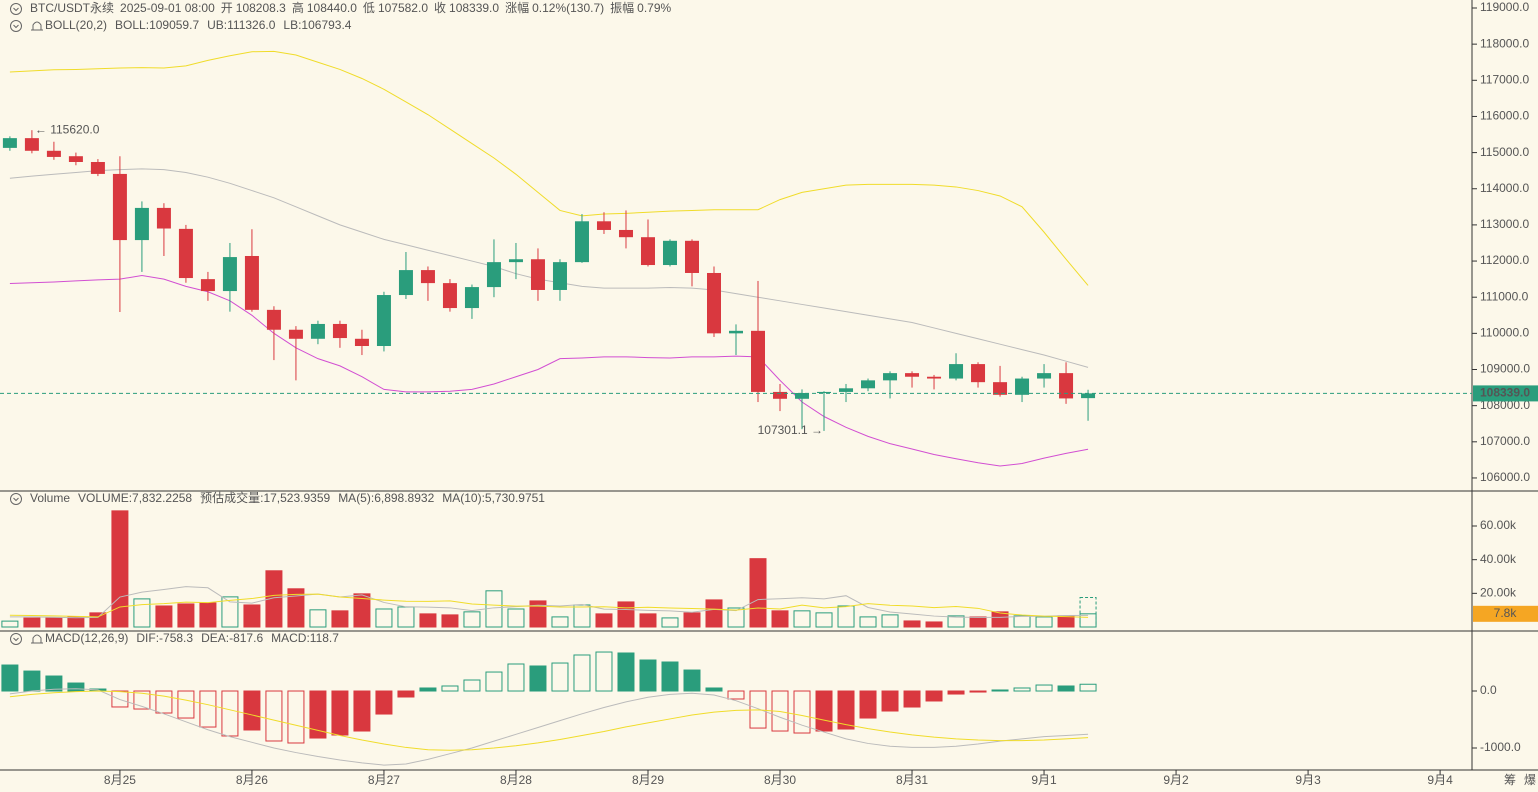 The height and width of the screenshot is (792, 1538). What do you see at coordinates (568, 8) in the screenshot?
I see `legend-text: 0.12%(130.7)` at bounding box center [568, 8].